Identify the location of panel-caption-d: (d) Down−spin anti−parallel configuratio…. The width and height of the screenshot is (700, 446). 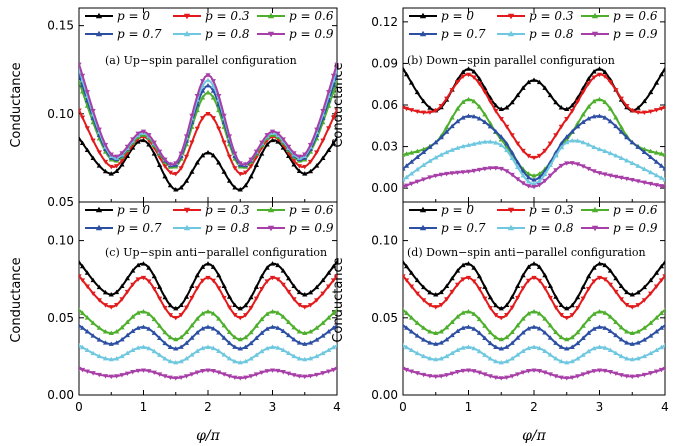
(526, 252).